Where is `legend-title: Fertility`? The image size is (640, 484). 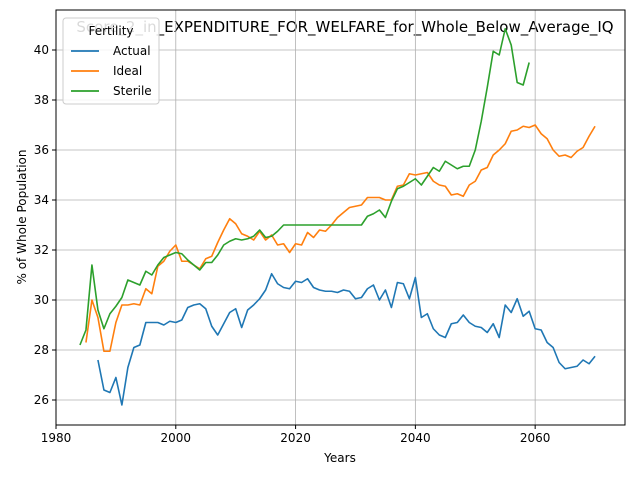
legend-title: Fertility is located at coordinates (110, 31).